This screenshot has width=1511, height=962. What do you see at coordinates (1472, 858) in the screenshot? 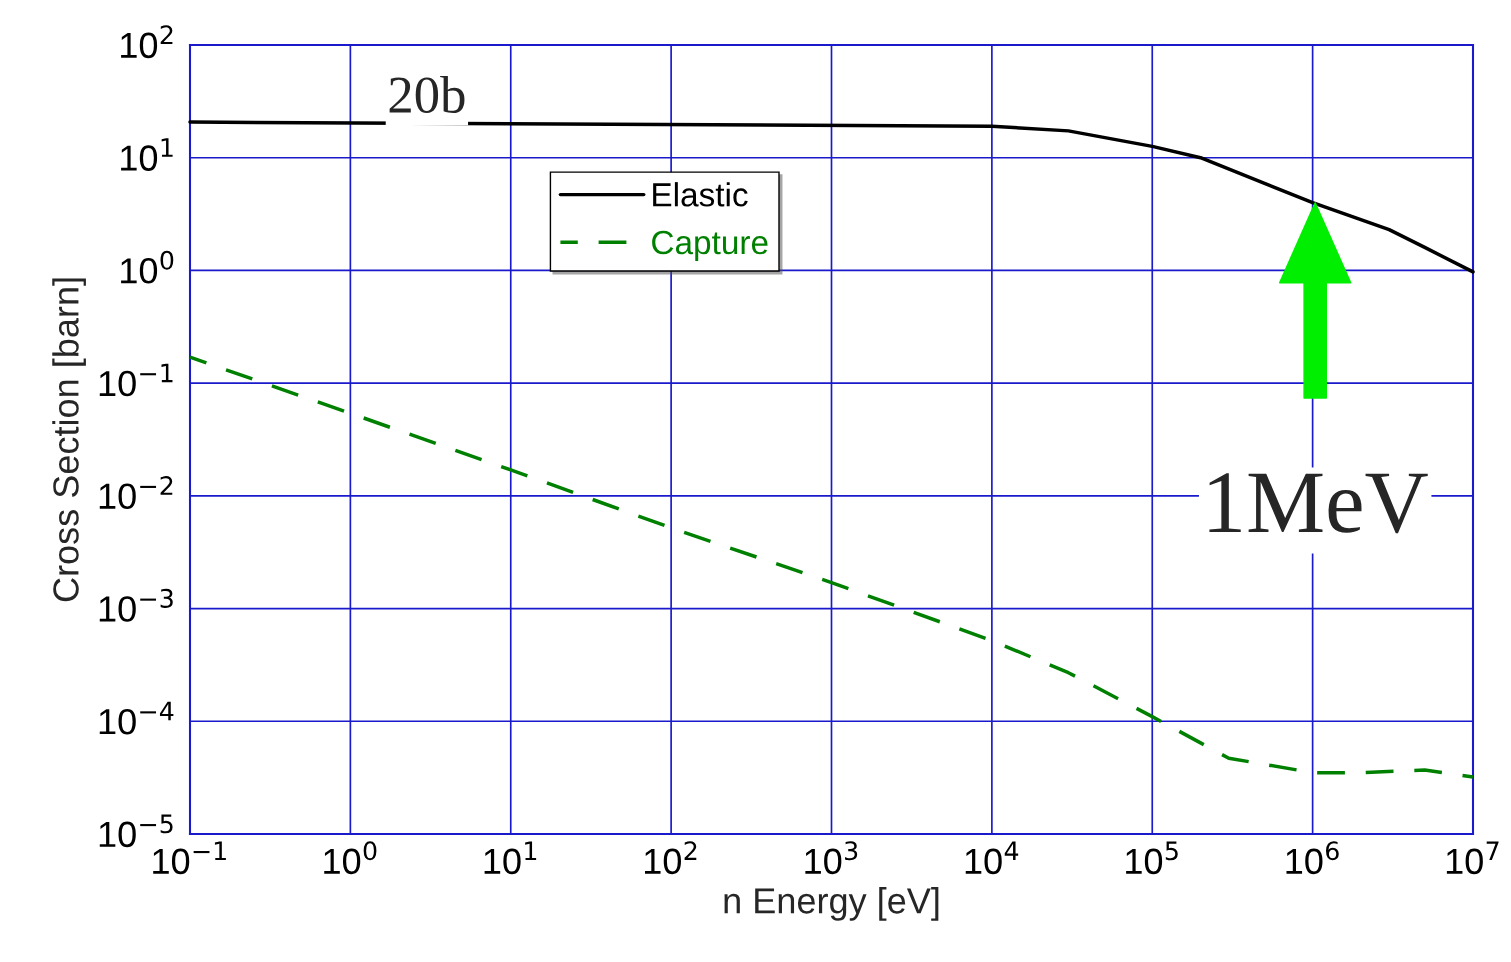
I see `x-tick-label: 10$^{7}$` at bounding box center [1472, 858].